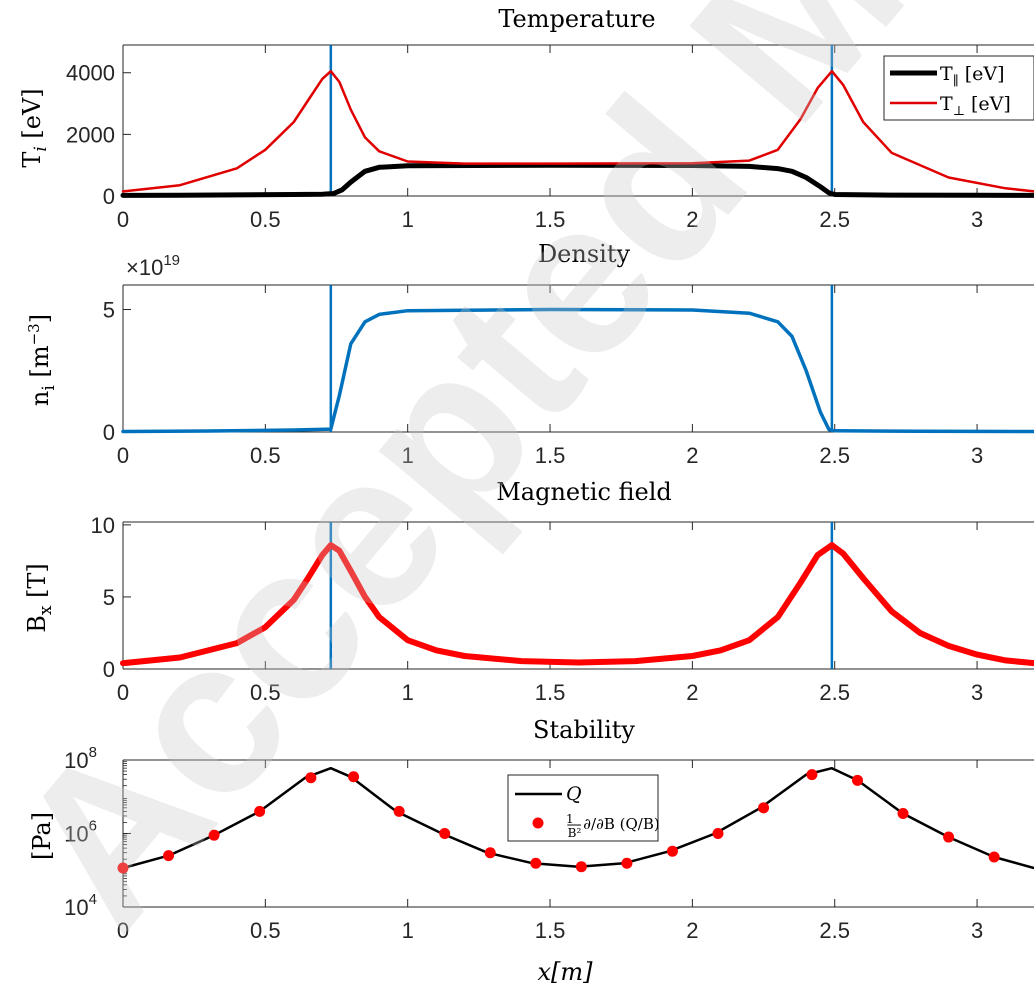  Describe the element at coordinates (565, 972) in the screenshot. I see `stability-xlabel: x[m]` at that location.